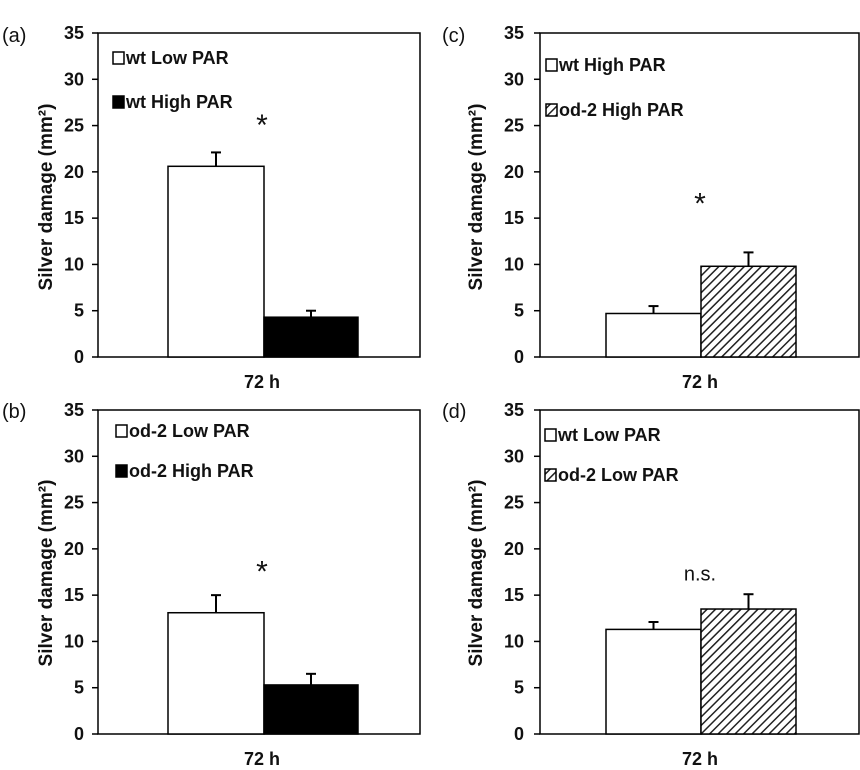  Describe the element at coordinates (14, 36) in the screenshot. I see `panel-letter: (a)` at that location.